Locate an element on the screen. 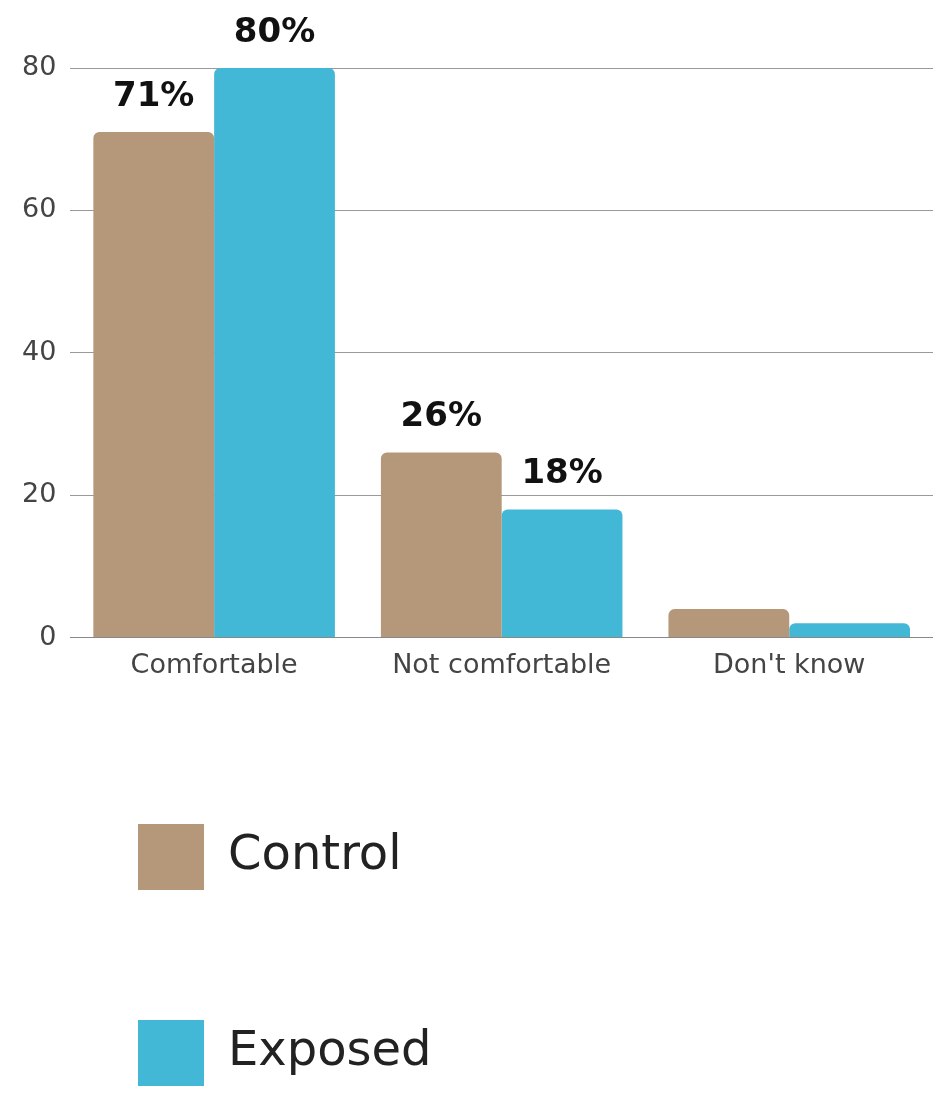 This screenshot has height=1104, width=941. data-label: 71% is located at coordinates (154, 93).